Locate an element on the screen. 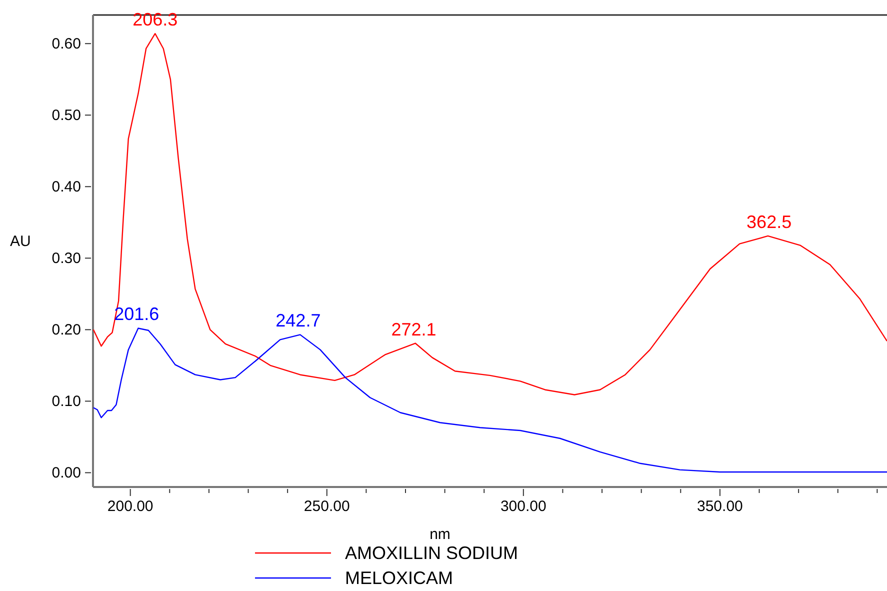  y-tick-label: 0.20 is located at coordinates (66, 330).